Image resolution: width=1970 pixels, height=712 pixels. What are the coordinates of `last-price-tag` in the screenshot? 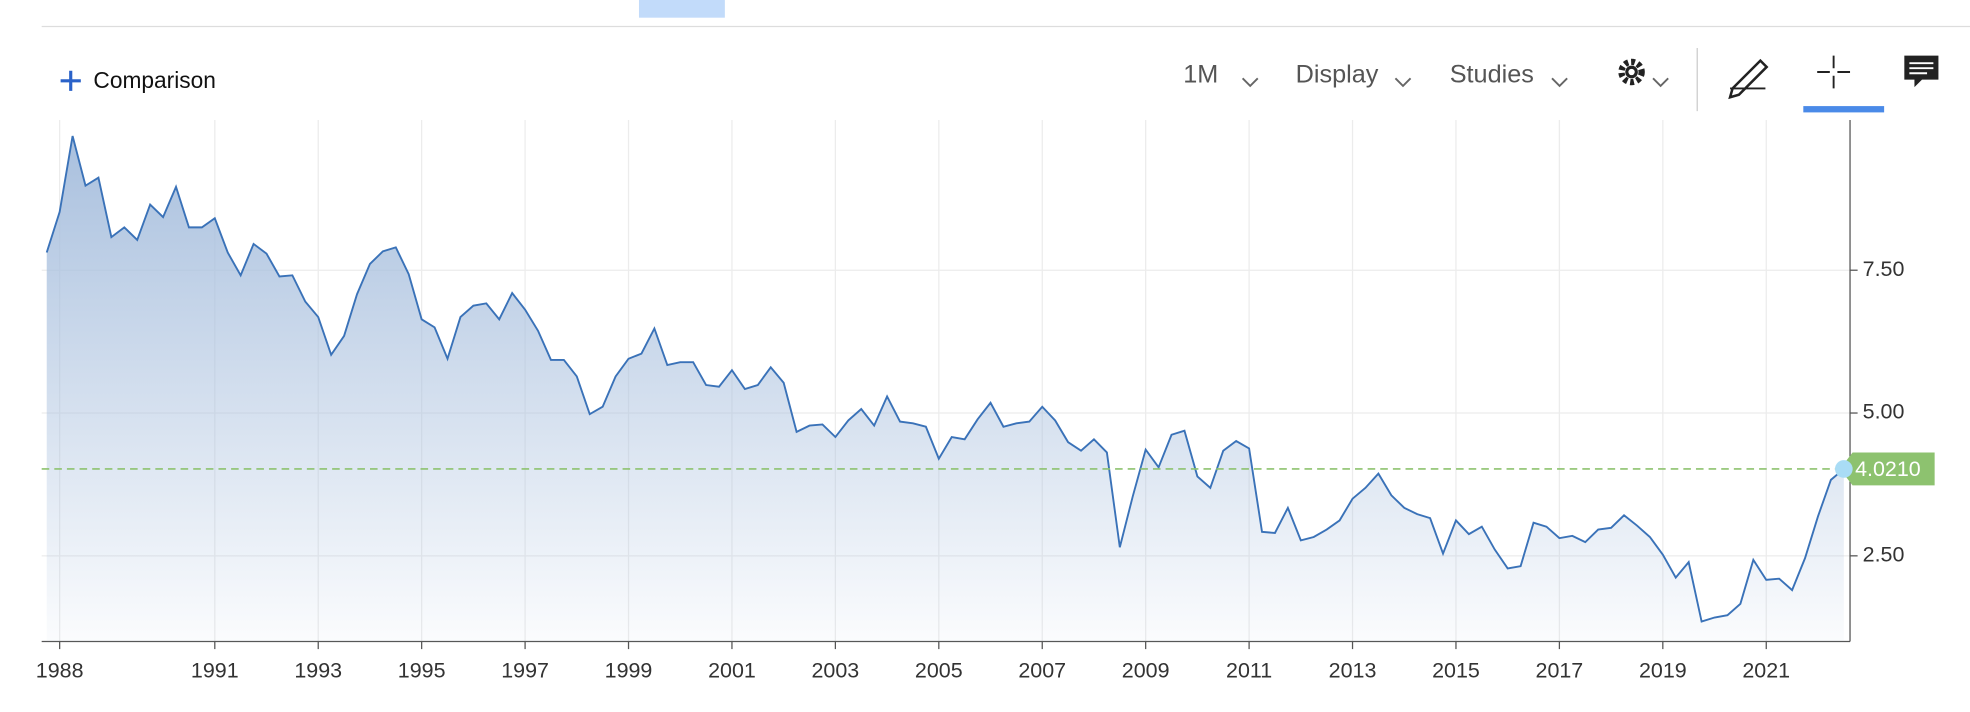 It's located at (1887, 469).